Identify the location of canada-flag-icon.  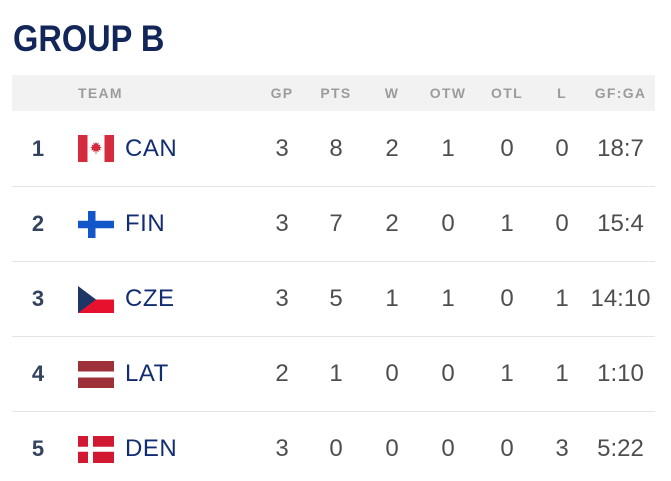
(96, 148).